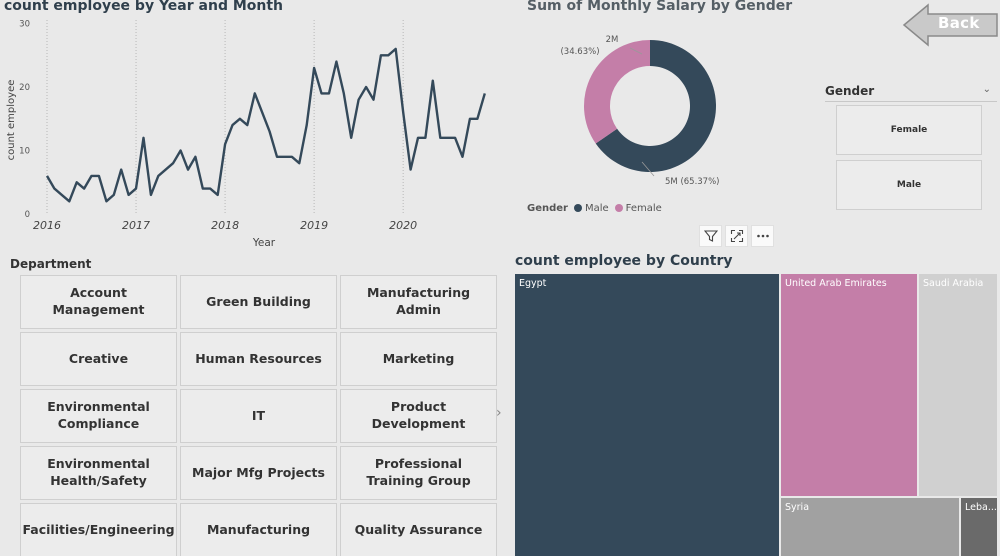 Image resolution: width=1000 pixels, height=556 pixels. I want to click on gender-option-male: Male, so click(909, 185).